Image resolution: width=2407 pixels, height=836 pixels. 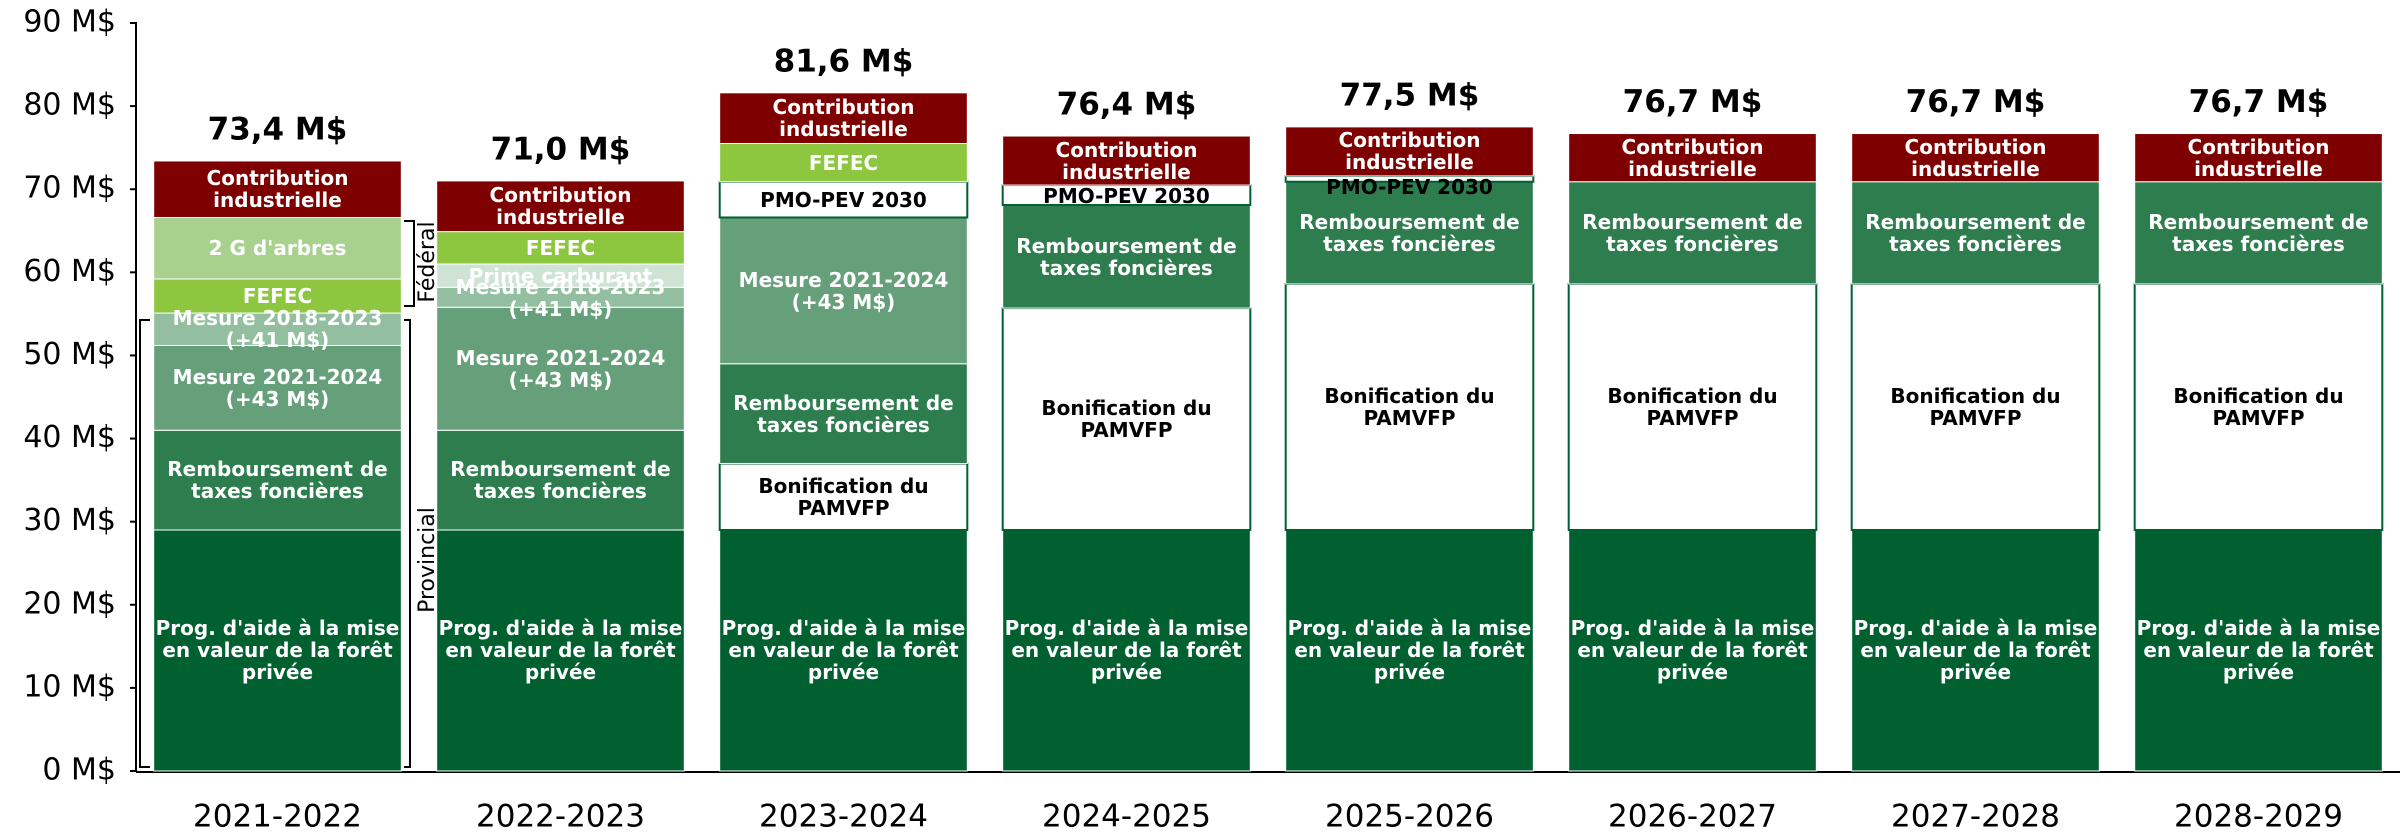 What do you see at coordinates (1409, 816) in the screenshot?
I see `x-tick-label: 2025-2026` at bounding box center [1409, 816].